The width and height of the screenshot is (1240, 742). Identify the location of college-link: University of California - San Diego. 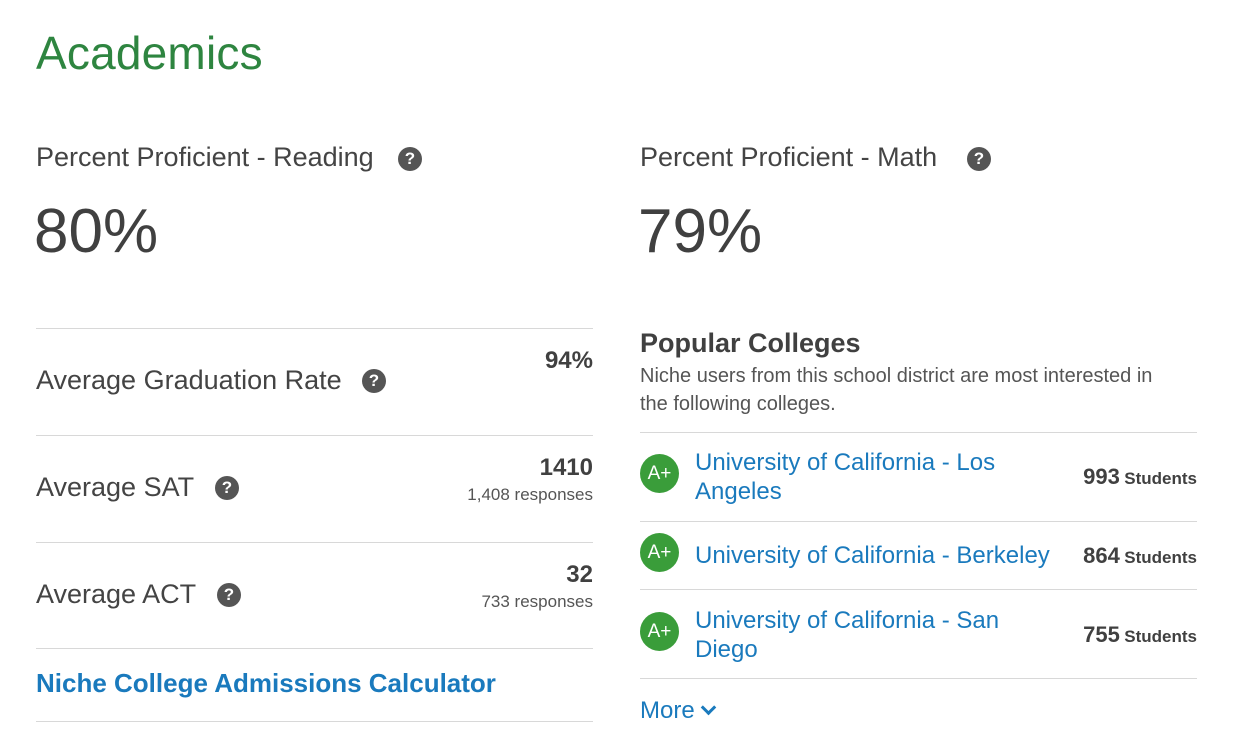
(847, 635).